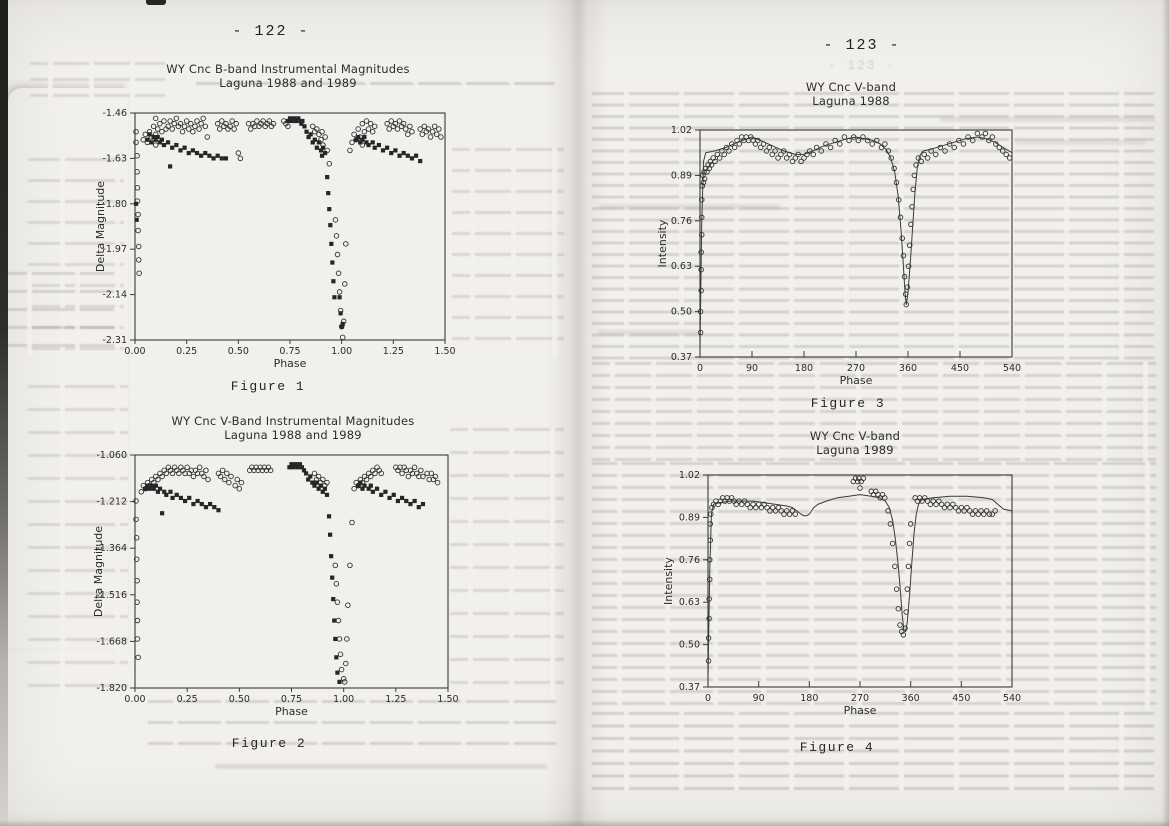 This screenshot has width=1169, height=826. I want to click on y-tick-label: -2.31, so click(114, 340).